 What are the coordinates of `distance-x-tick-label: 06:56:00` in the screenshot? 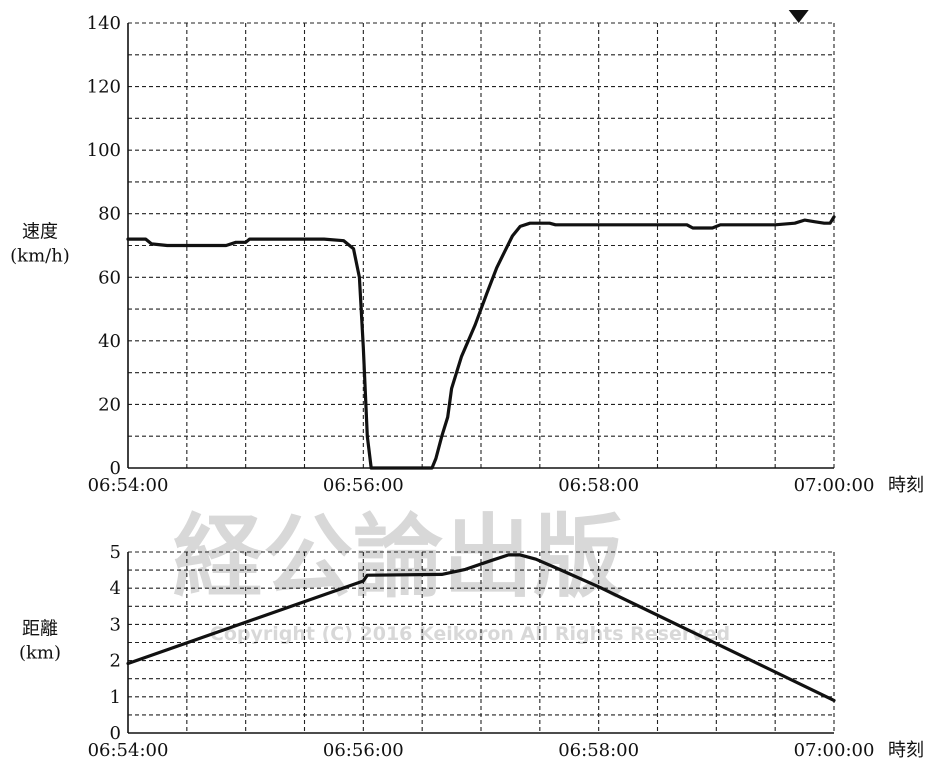 It's located at (363, 750).